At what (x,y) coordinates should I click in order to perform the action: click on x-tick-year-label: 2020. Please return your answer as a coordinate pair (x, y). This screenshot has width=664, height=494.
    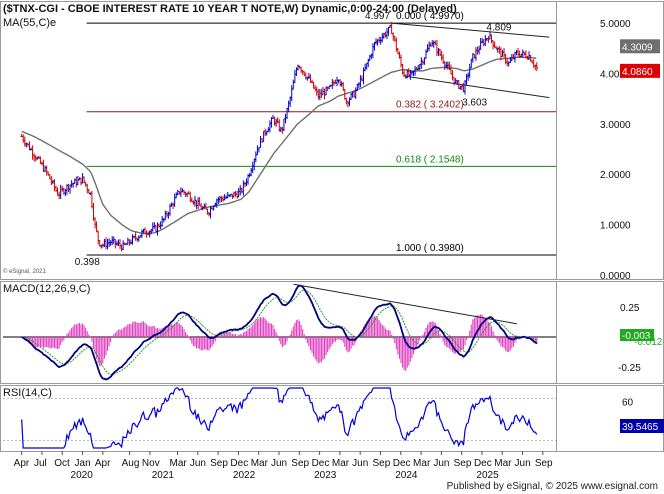
    Looking at the image, I should click on (82, 475).